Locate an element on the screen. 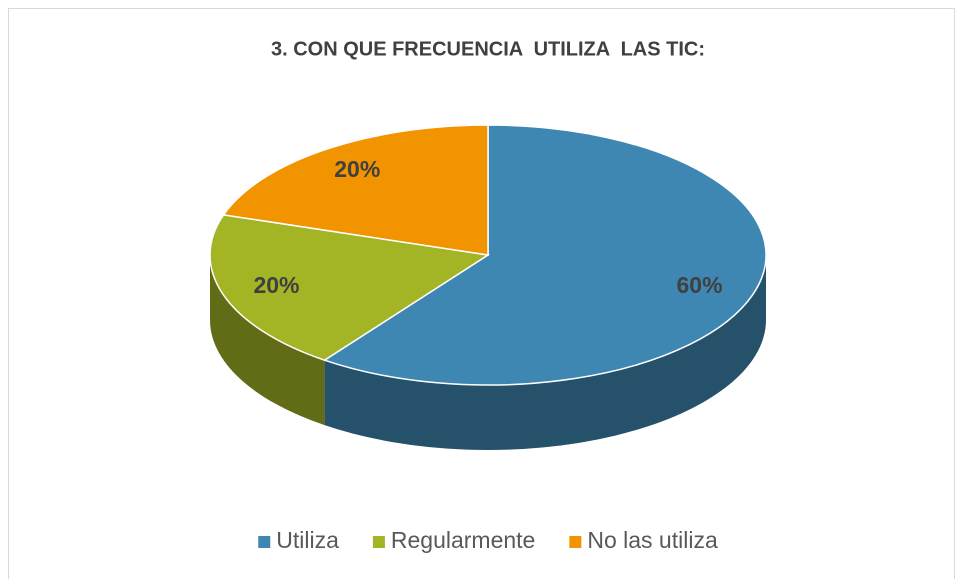 This screenshot has height=579, width=956. chart-title: 3. CON QUE FRECUENCIA UTILIZA LAS TIC: is located at coordinates (488, 49).